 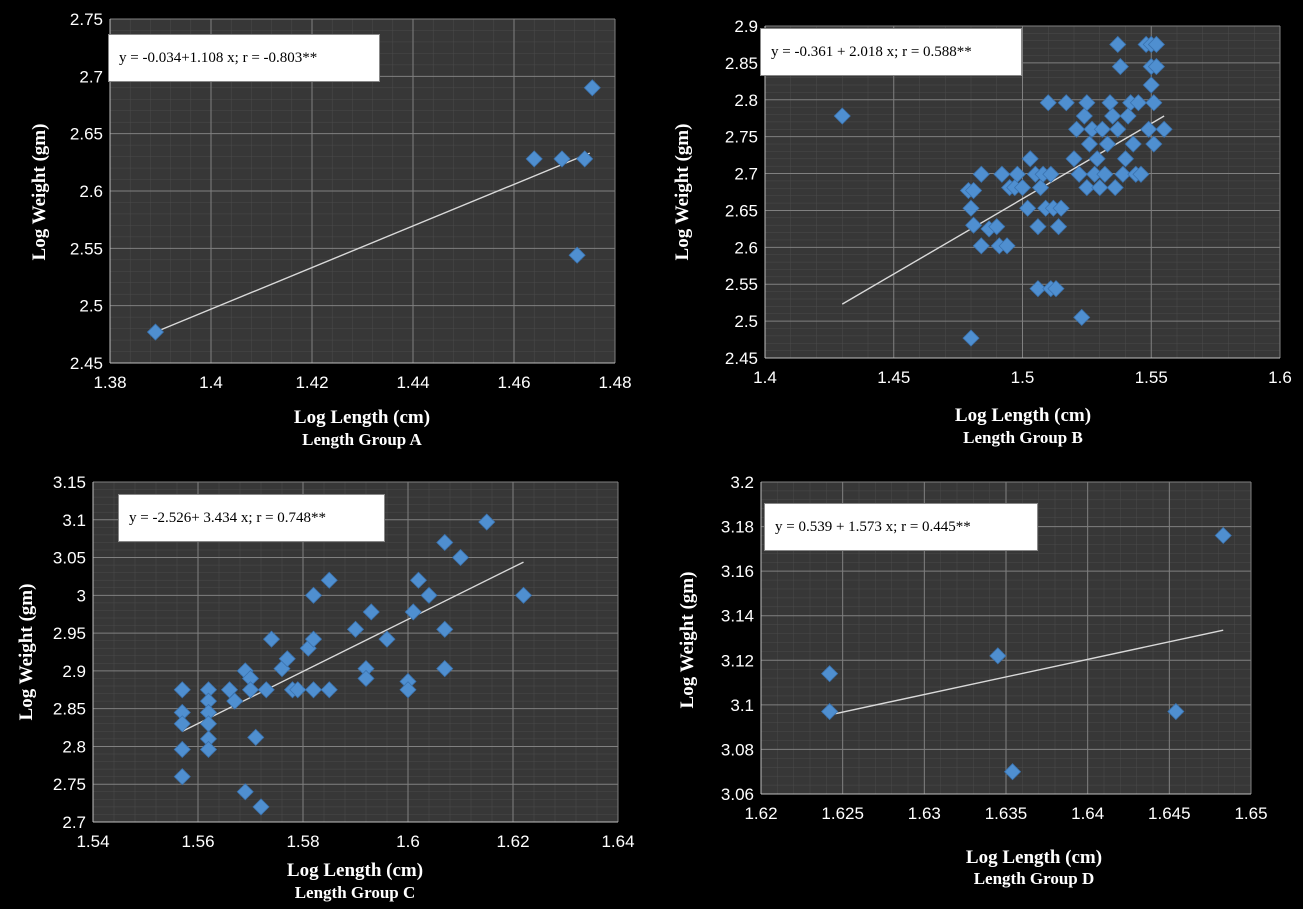 What do you see at coordinates (1006, 813) in the screenshot?
I see `x-tick-label: 1.635` at bounding box center [1006, 813].